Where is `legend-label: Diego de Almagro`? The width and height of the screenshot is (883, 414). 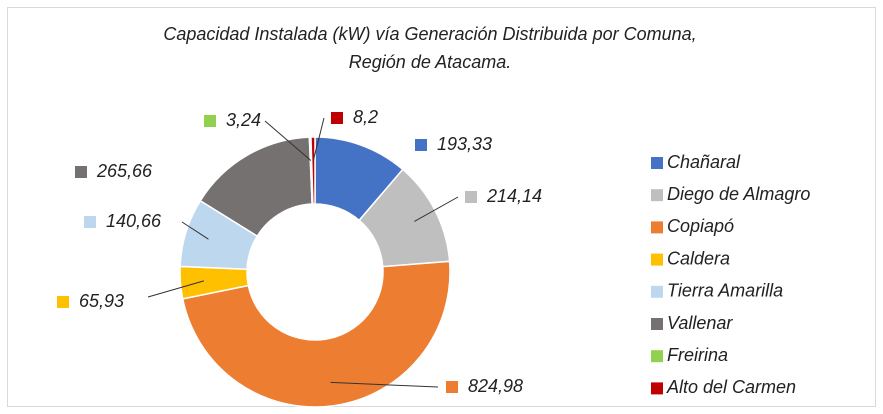 legend-label: Diego de Almagro is located at coordinates (738, 194).